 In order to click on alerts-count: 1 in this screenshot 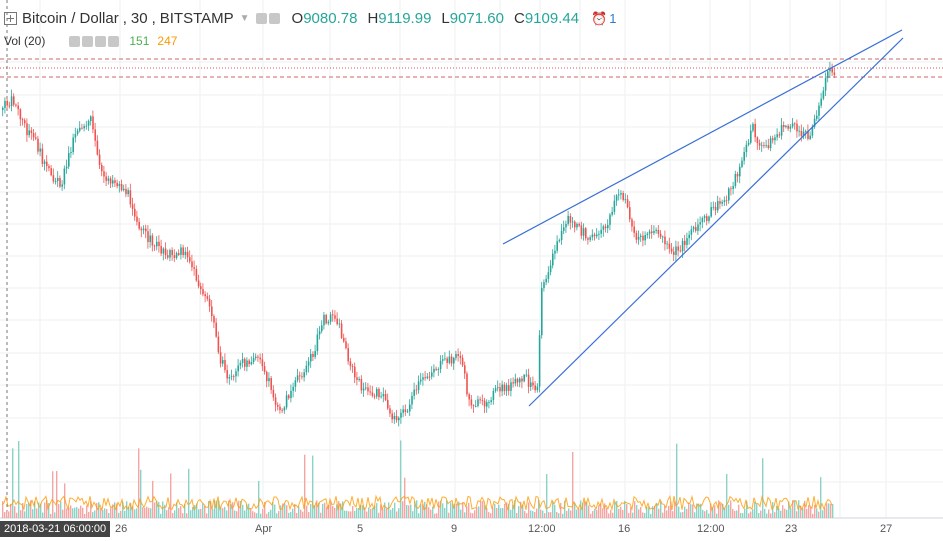, I will do `click(613, 18)`.